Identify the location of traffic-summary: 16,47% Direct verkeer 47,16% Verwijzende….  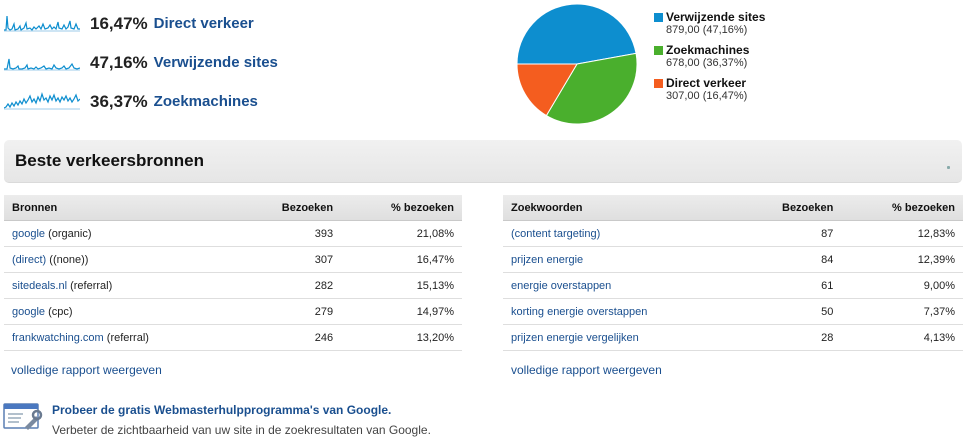
(214, 62).